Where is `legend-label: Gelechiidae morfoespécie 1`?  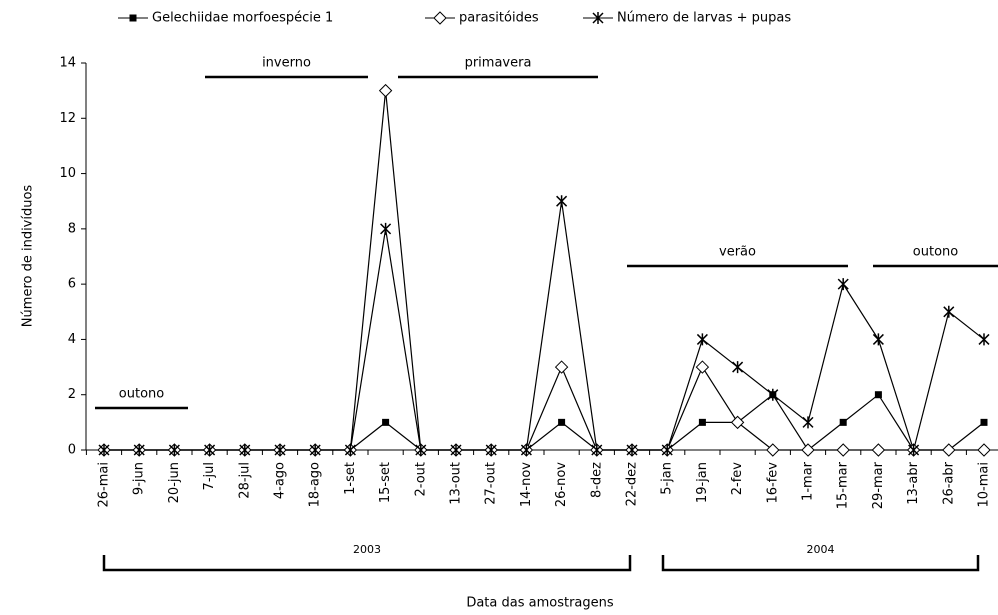
legend-label: Gelechiidae morfoespécie 1 is located at coordinates (242, 18).